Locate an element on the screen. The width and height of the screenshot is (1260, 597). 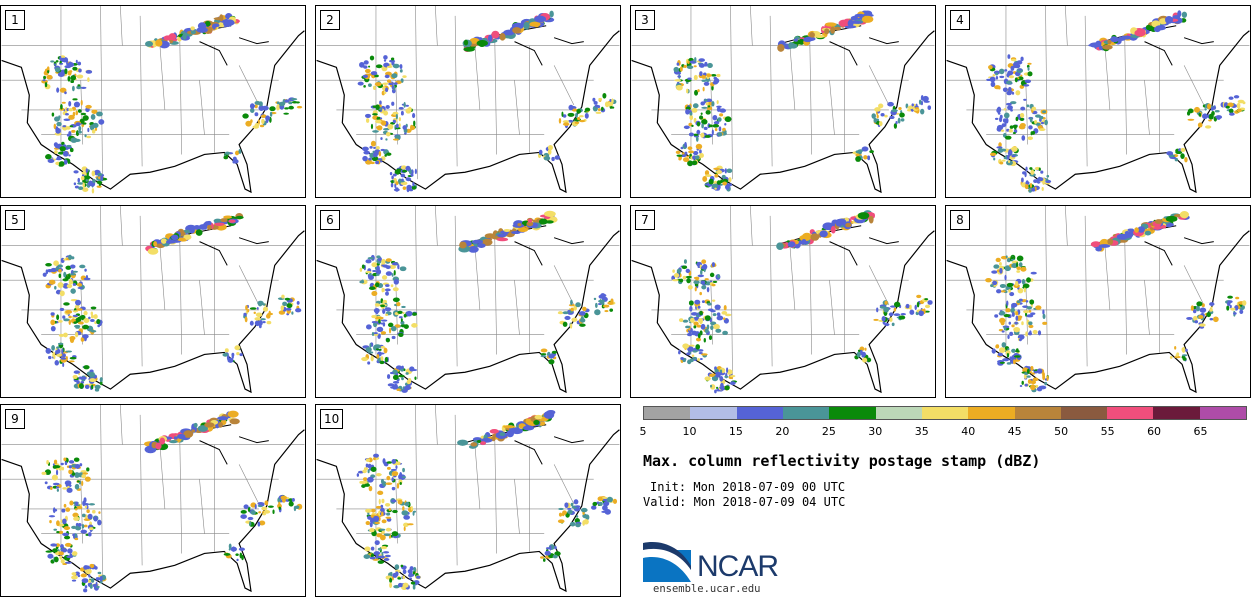
member-number: 5 is located at coordinates (15, 220).